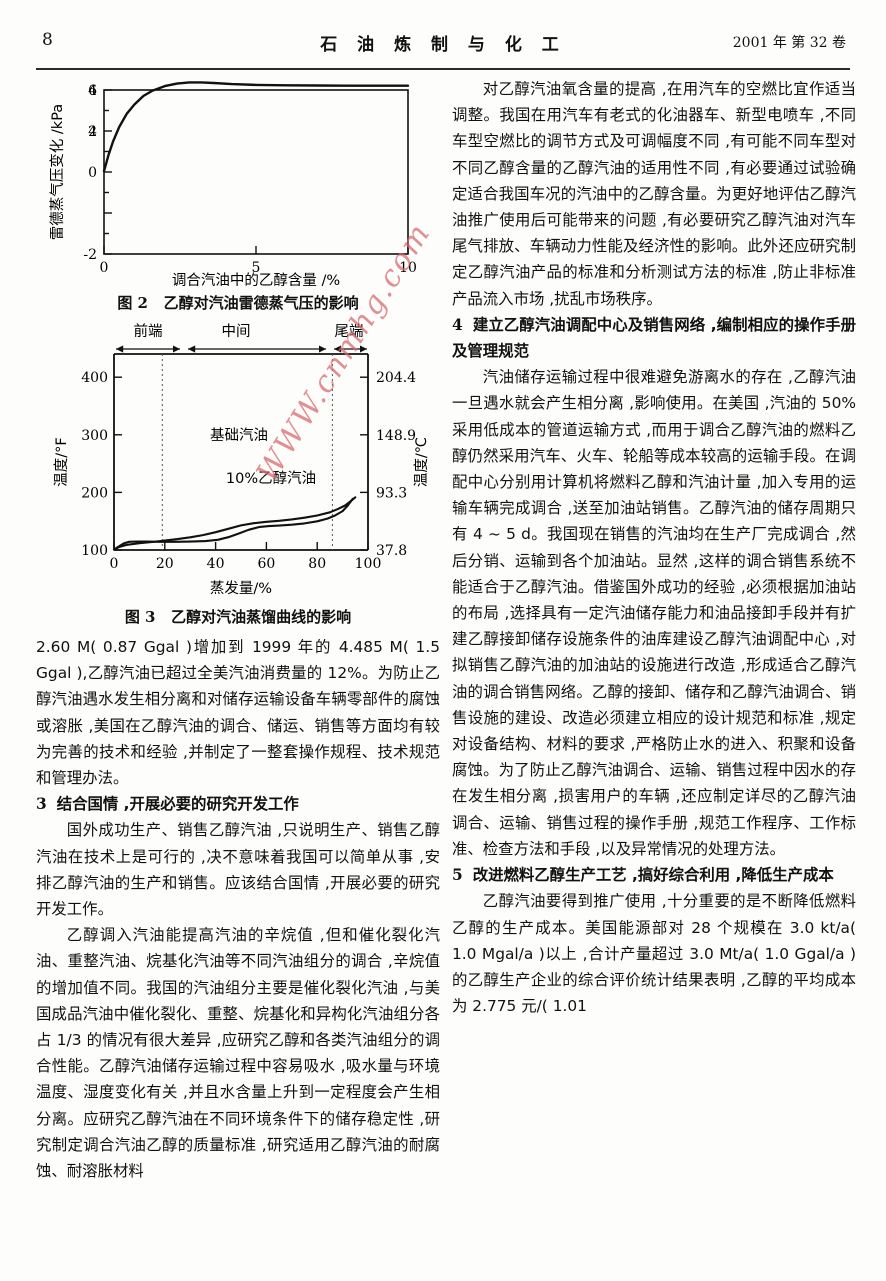 The width and height of the screenshot is (886, 1281). What do you see at coordinates (94, 436) in the screenshot?
I see `svg-text: 300` at bounding box center [94, 436].